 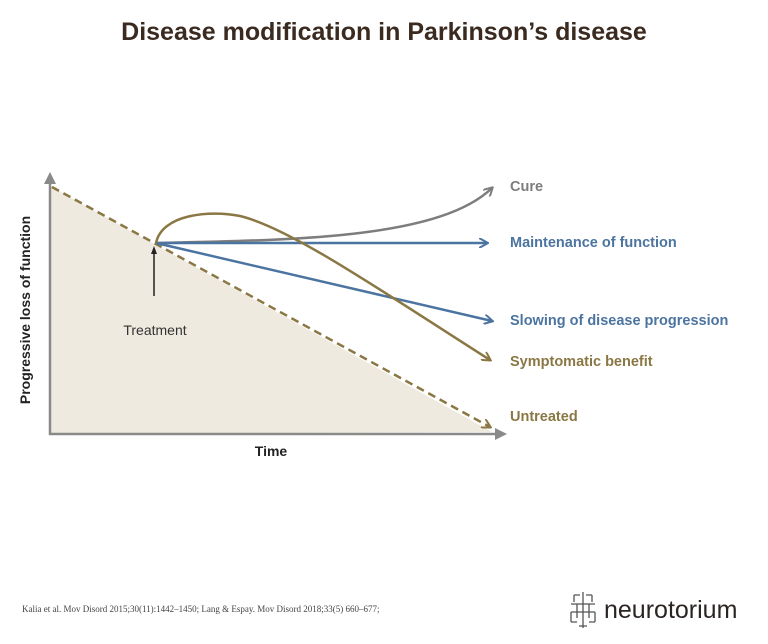 What do you see at coordinates (323, 281) in the screenshot?
I see `curve-slowing` at bounding box center [323, 281].